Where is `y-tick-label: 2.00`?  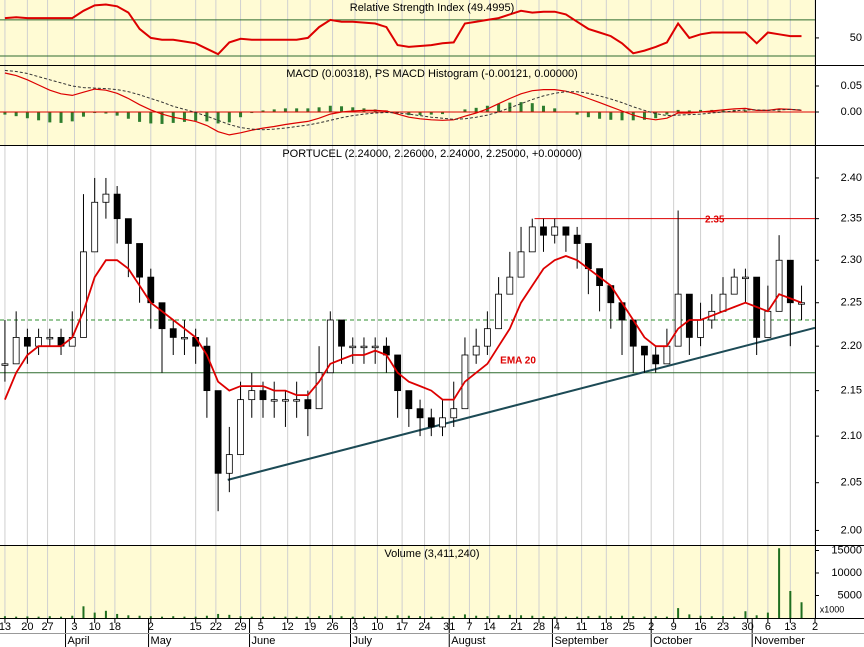 y-tick-label: 2.00 is located at coordinates (851, 530).